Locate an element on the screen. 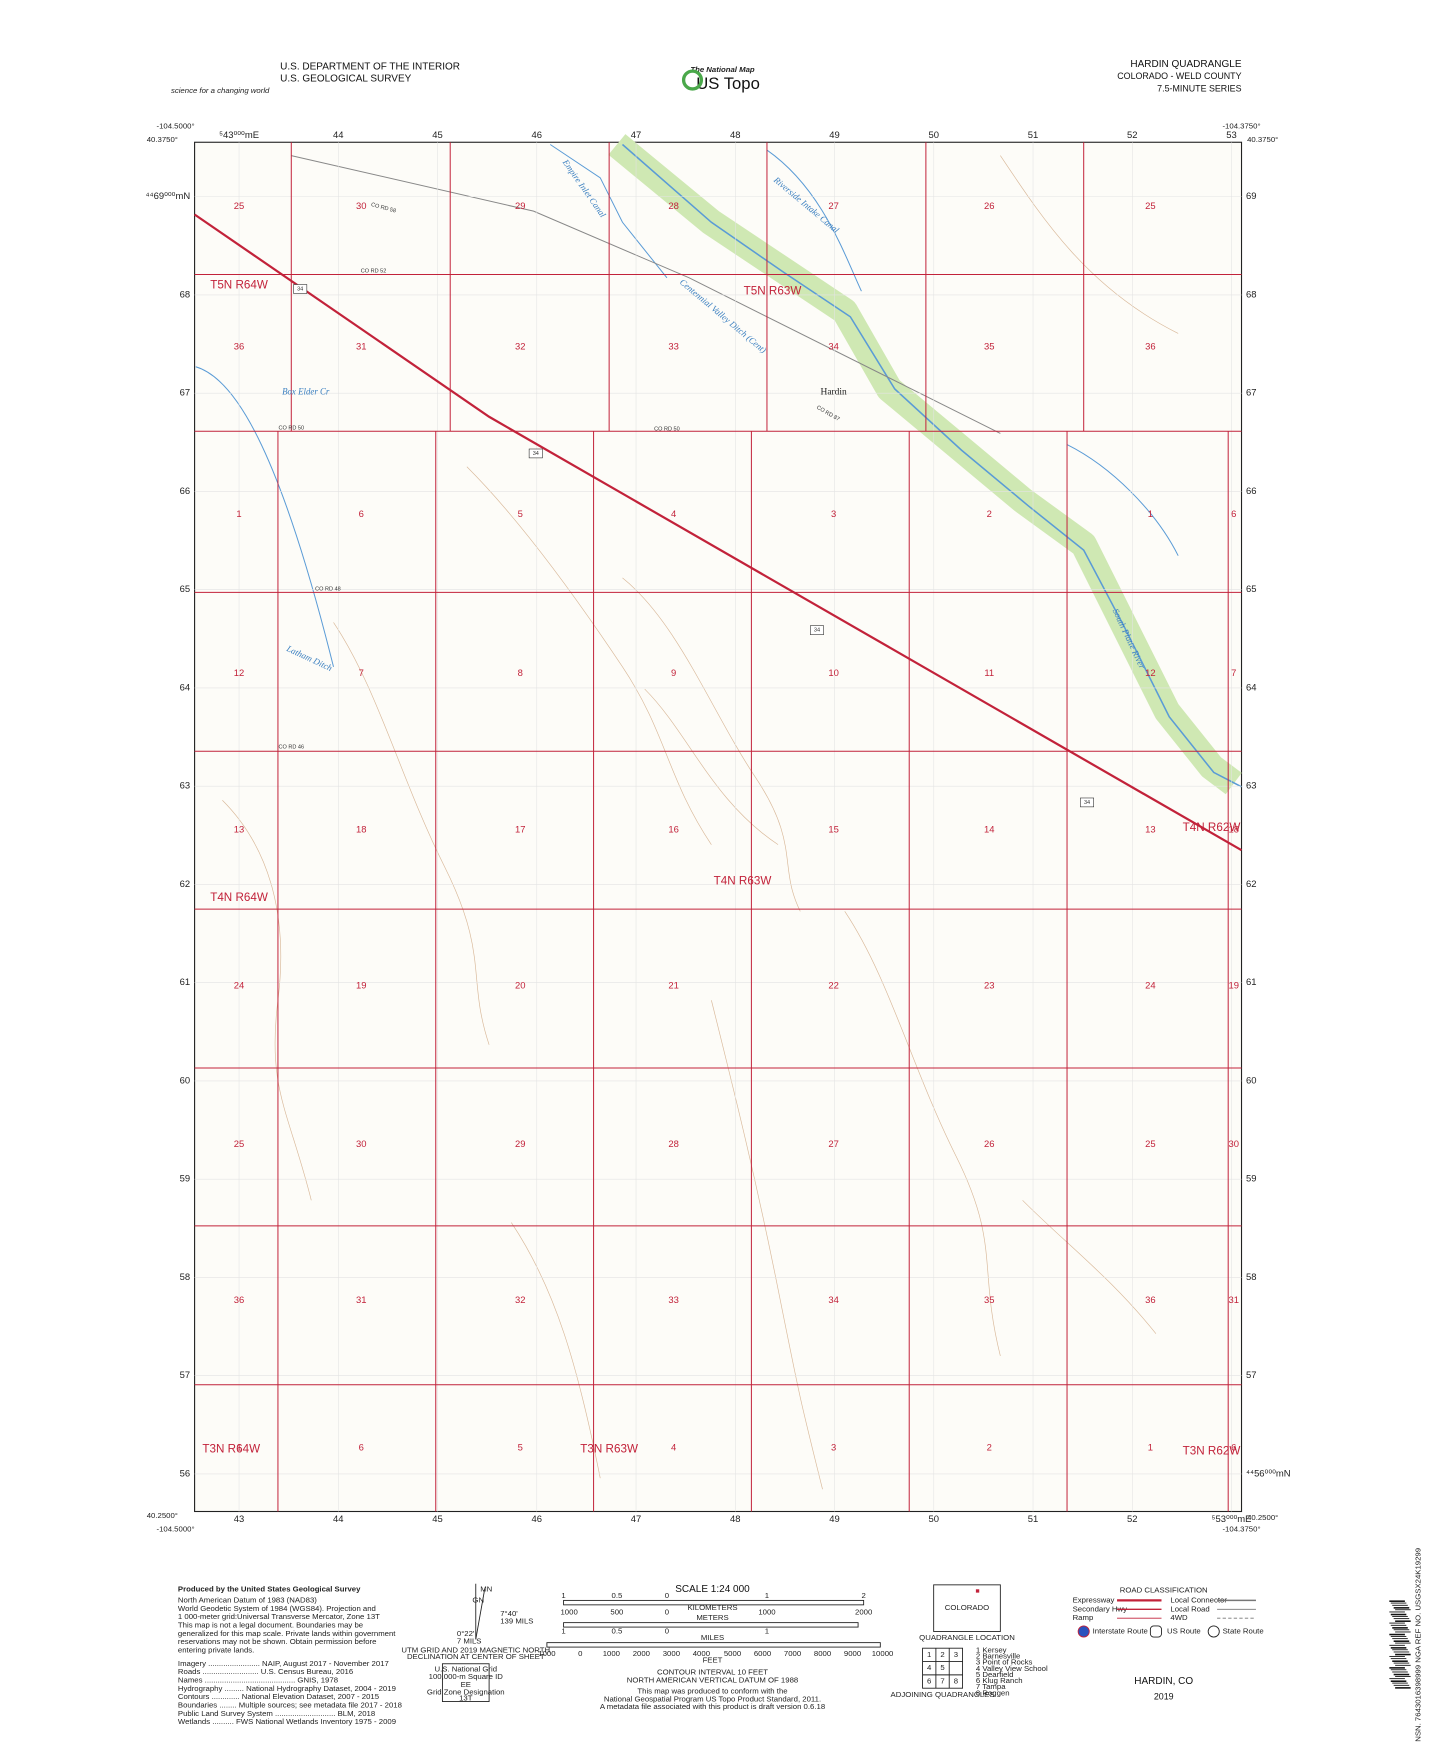  scale-unit: KILOMETERS is located at coordinates (712, 1607).